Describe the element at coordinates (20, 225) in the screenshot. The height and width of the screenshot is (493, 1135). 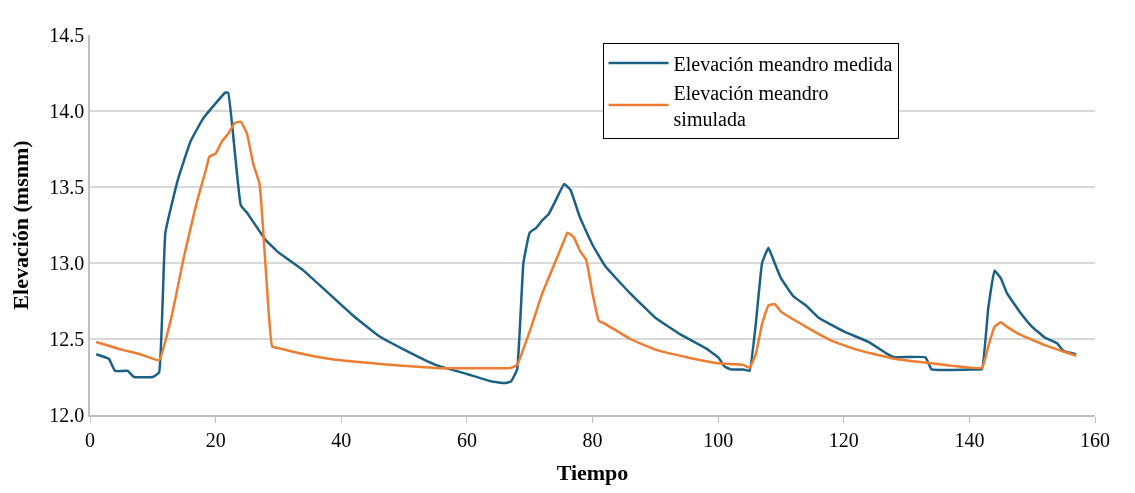
I see `y-axis-title: Elevación (msnm)` at that location.